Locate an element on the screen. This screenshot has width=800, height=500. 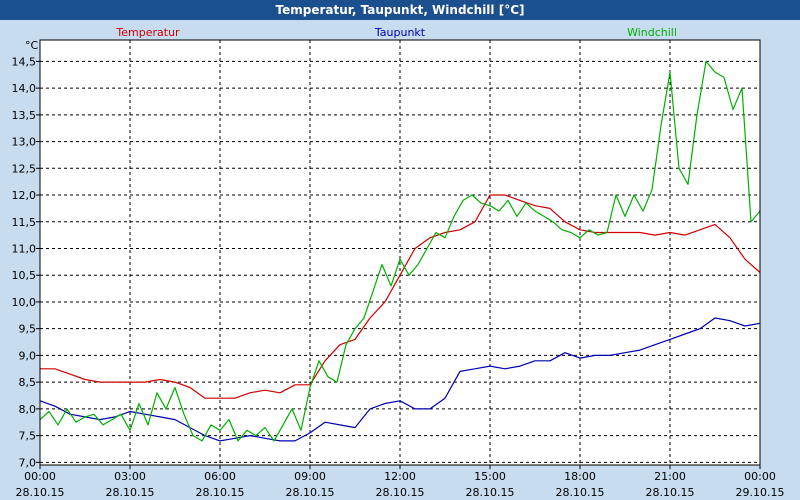
x-tick-time-label: 15:00 is located at coordinates (490, 476).